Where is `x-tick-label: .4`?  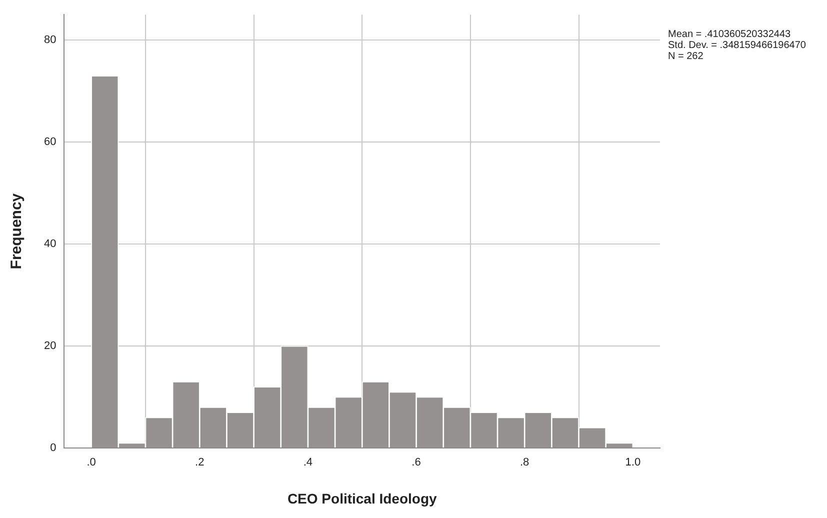
x-tick-label: .4 is located at coordinates (308, 462).